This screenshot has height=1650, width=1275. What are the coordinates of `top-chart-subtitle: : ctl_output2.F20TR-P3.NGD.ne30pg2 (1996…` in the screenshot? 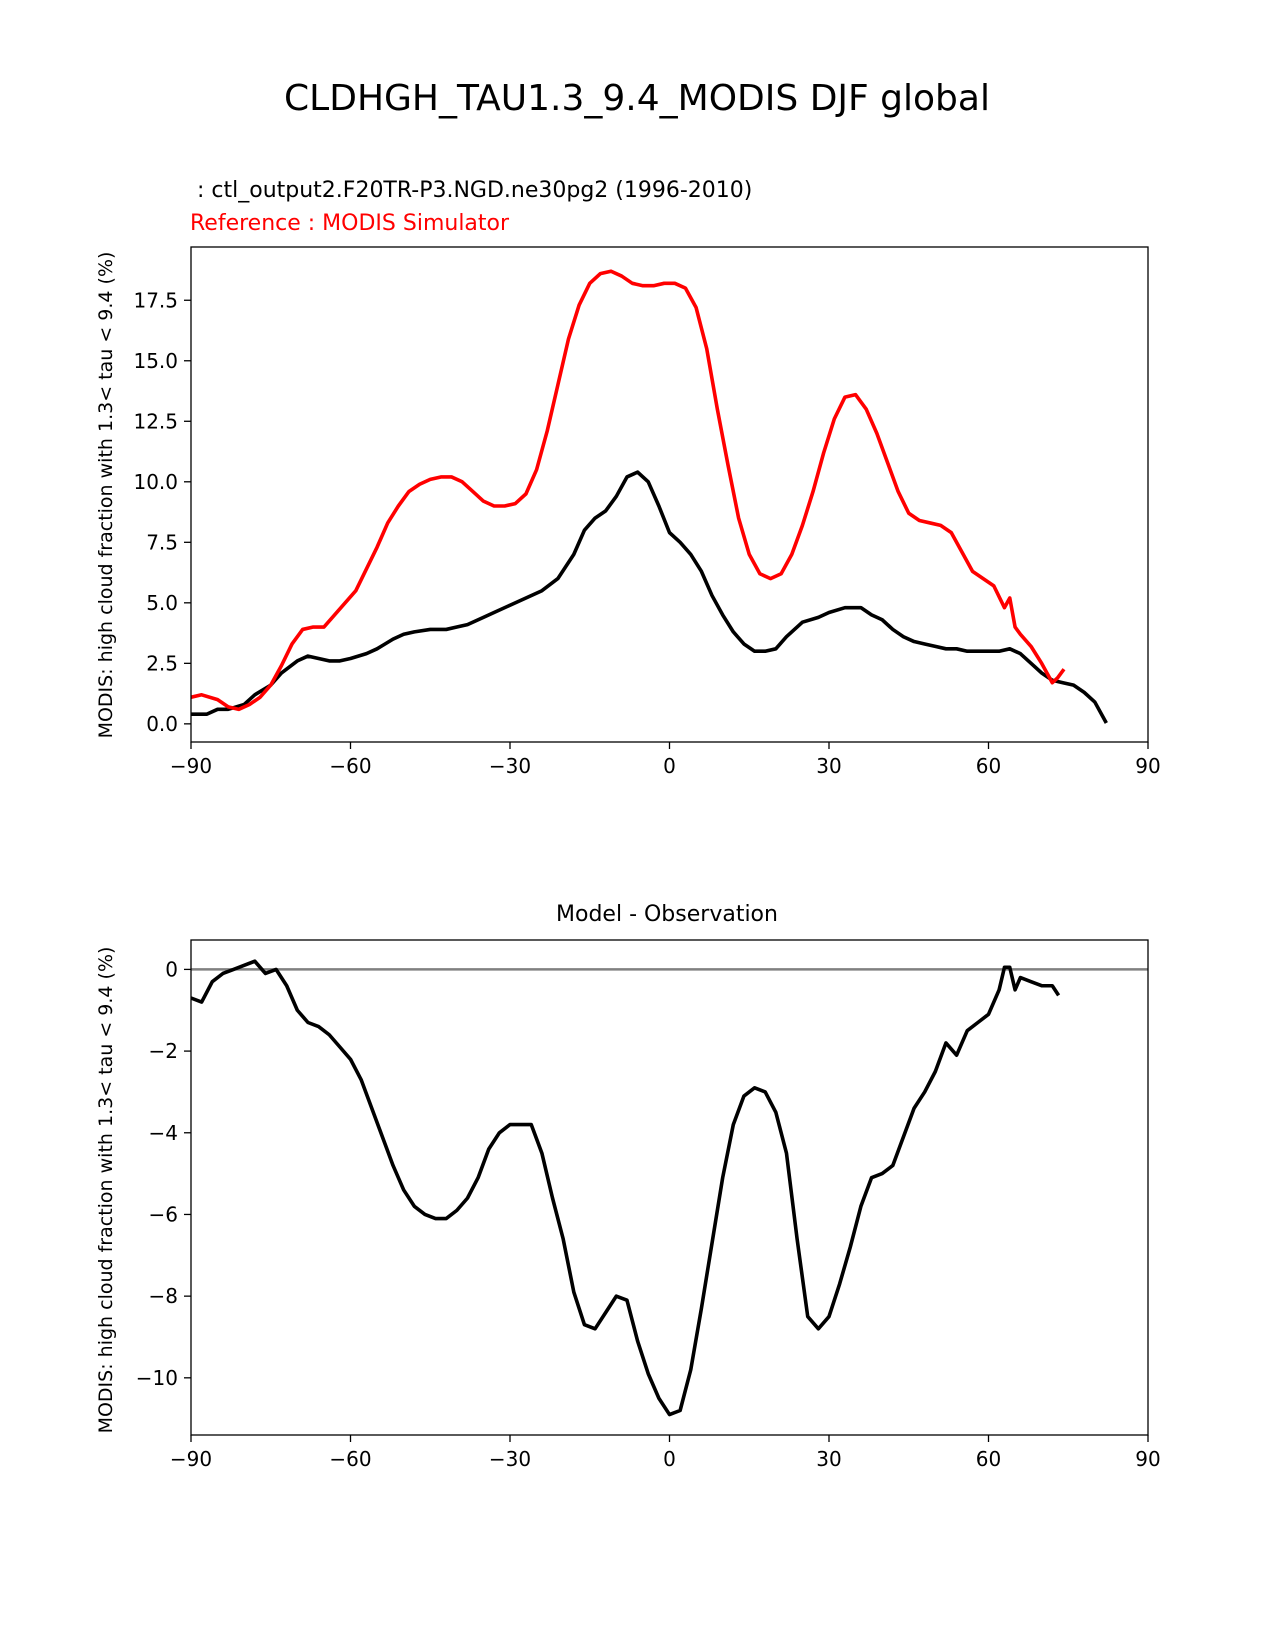 It's located at (471, 190).